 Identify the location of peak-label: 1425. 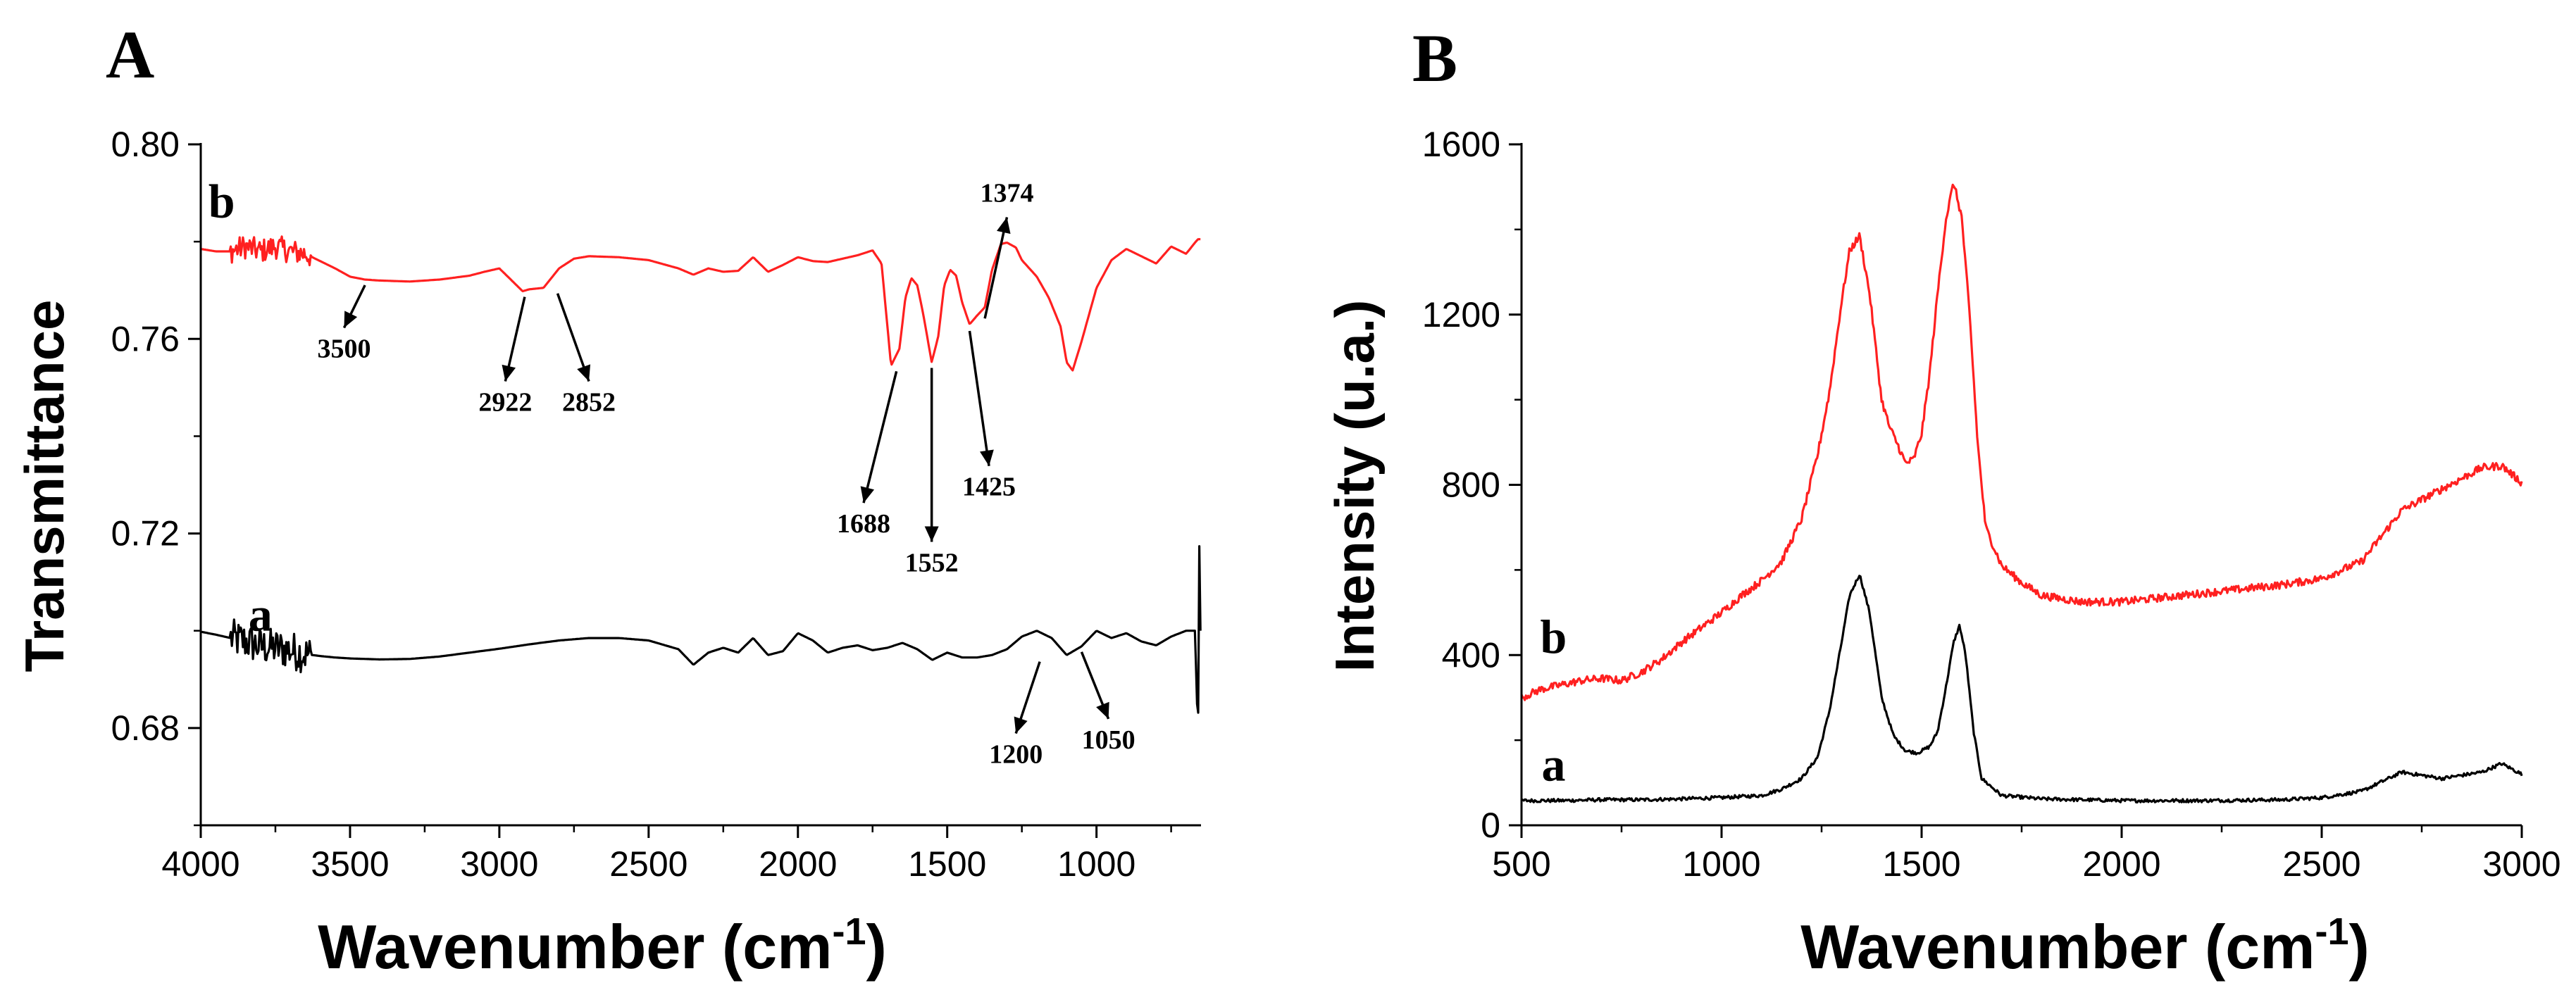
(989, 487).